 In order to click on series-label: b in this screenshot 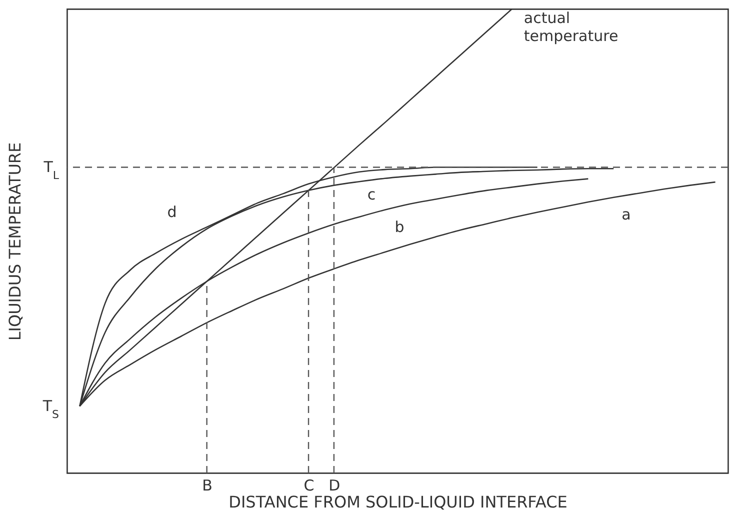, I will do `click(399, 227)`.